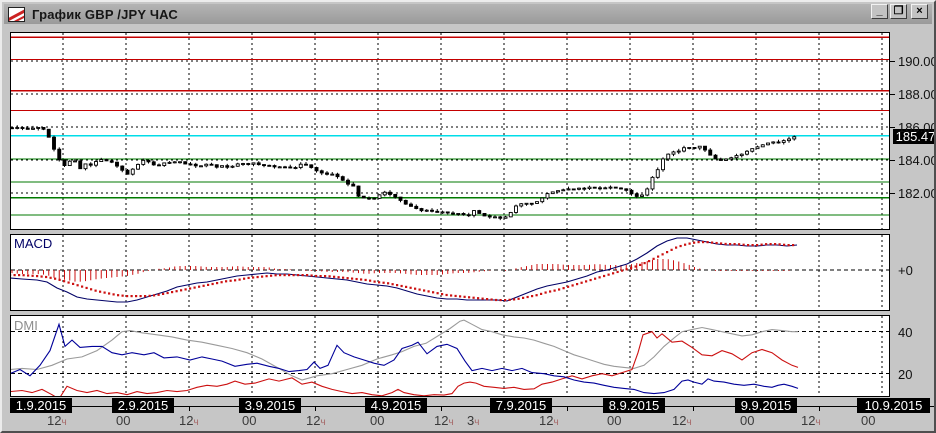 The height and width of the screenshot is (433, 936). Describe the element at coordinates (917, 127) in the screenshot. I see `price-scale-label: 186.00` at that location.